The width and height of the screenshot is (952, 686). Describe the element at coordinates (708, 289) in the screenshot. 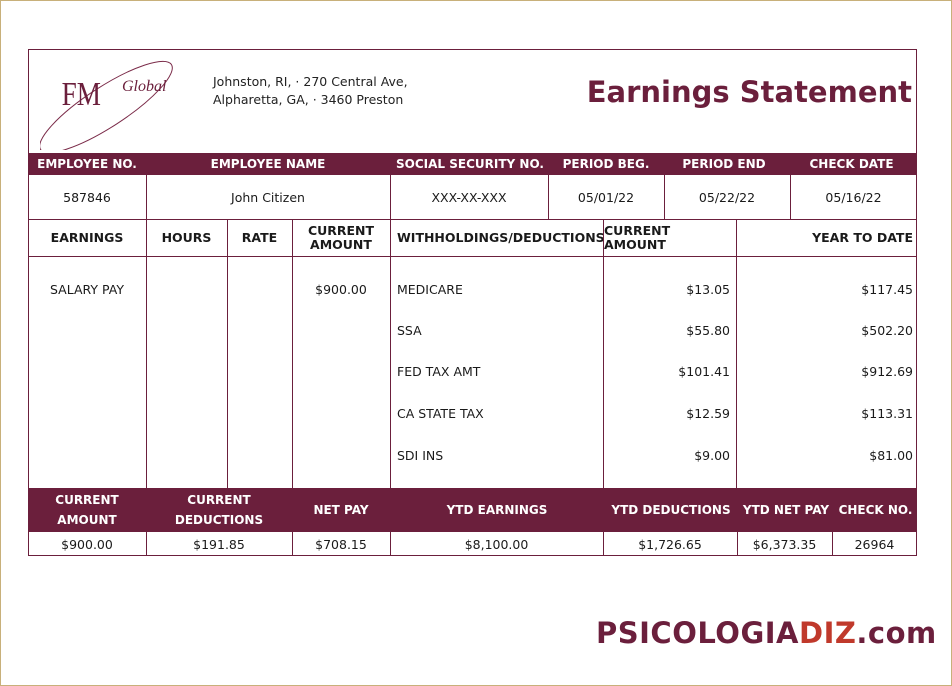

I see `deduction-current: $13.05` at that location.